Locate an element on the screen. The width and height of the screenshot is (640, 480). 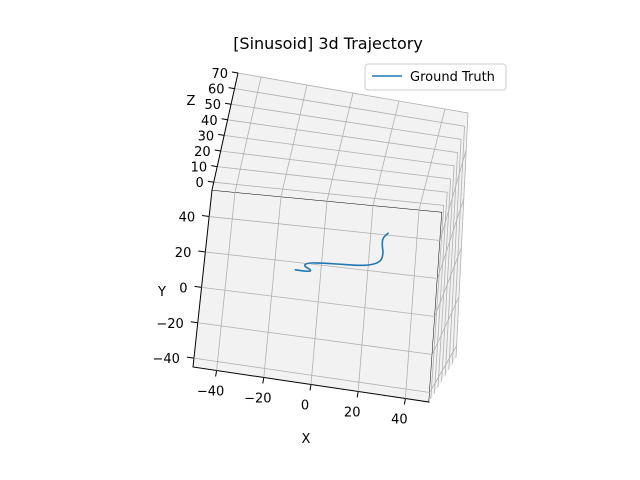
x-tick-label: 20 is located at coordinates (352, 413).